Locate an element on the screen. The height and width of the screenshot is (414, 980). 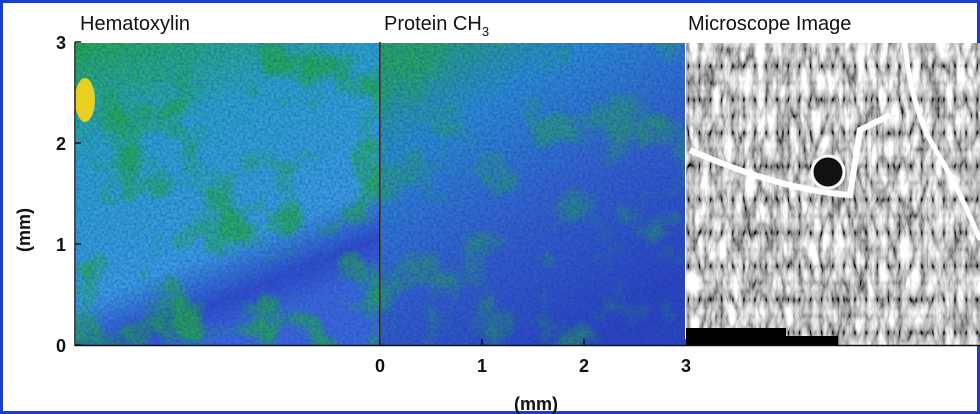
y-tick-label: 2 is located at coordinates (61, 144).